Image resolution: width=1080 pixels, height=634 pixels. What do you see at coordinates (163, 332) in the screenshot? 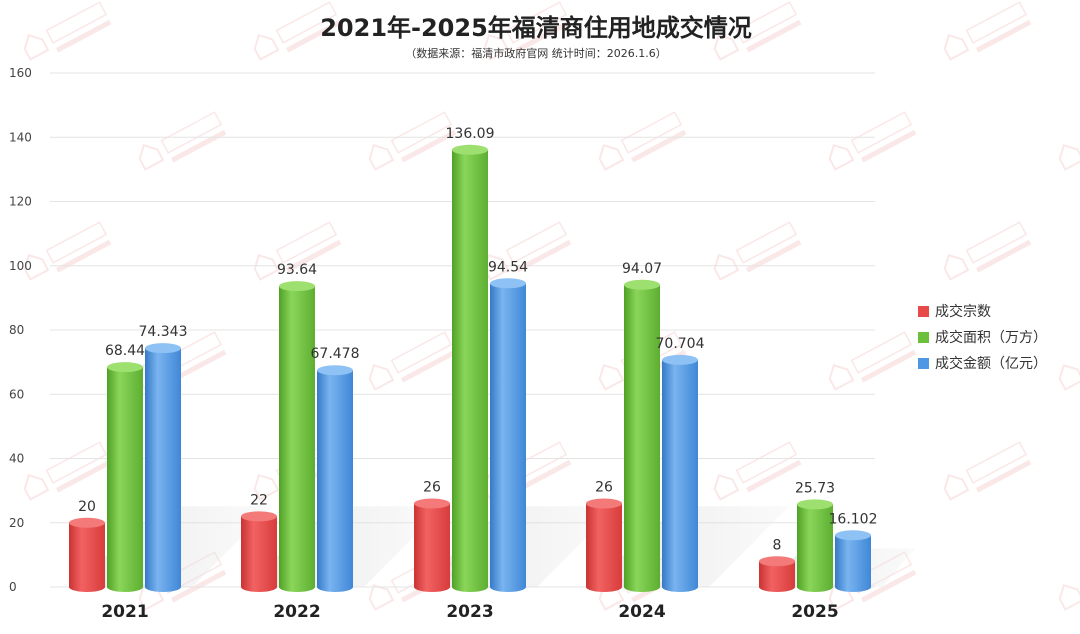
I see `data-label: 74.343` at bounding box center [163, 332].